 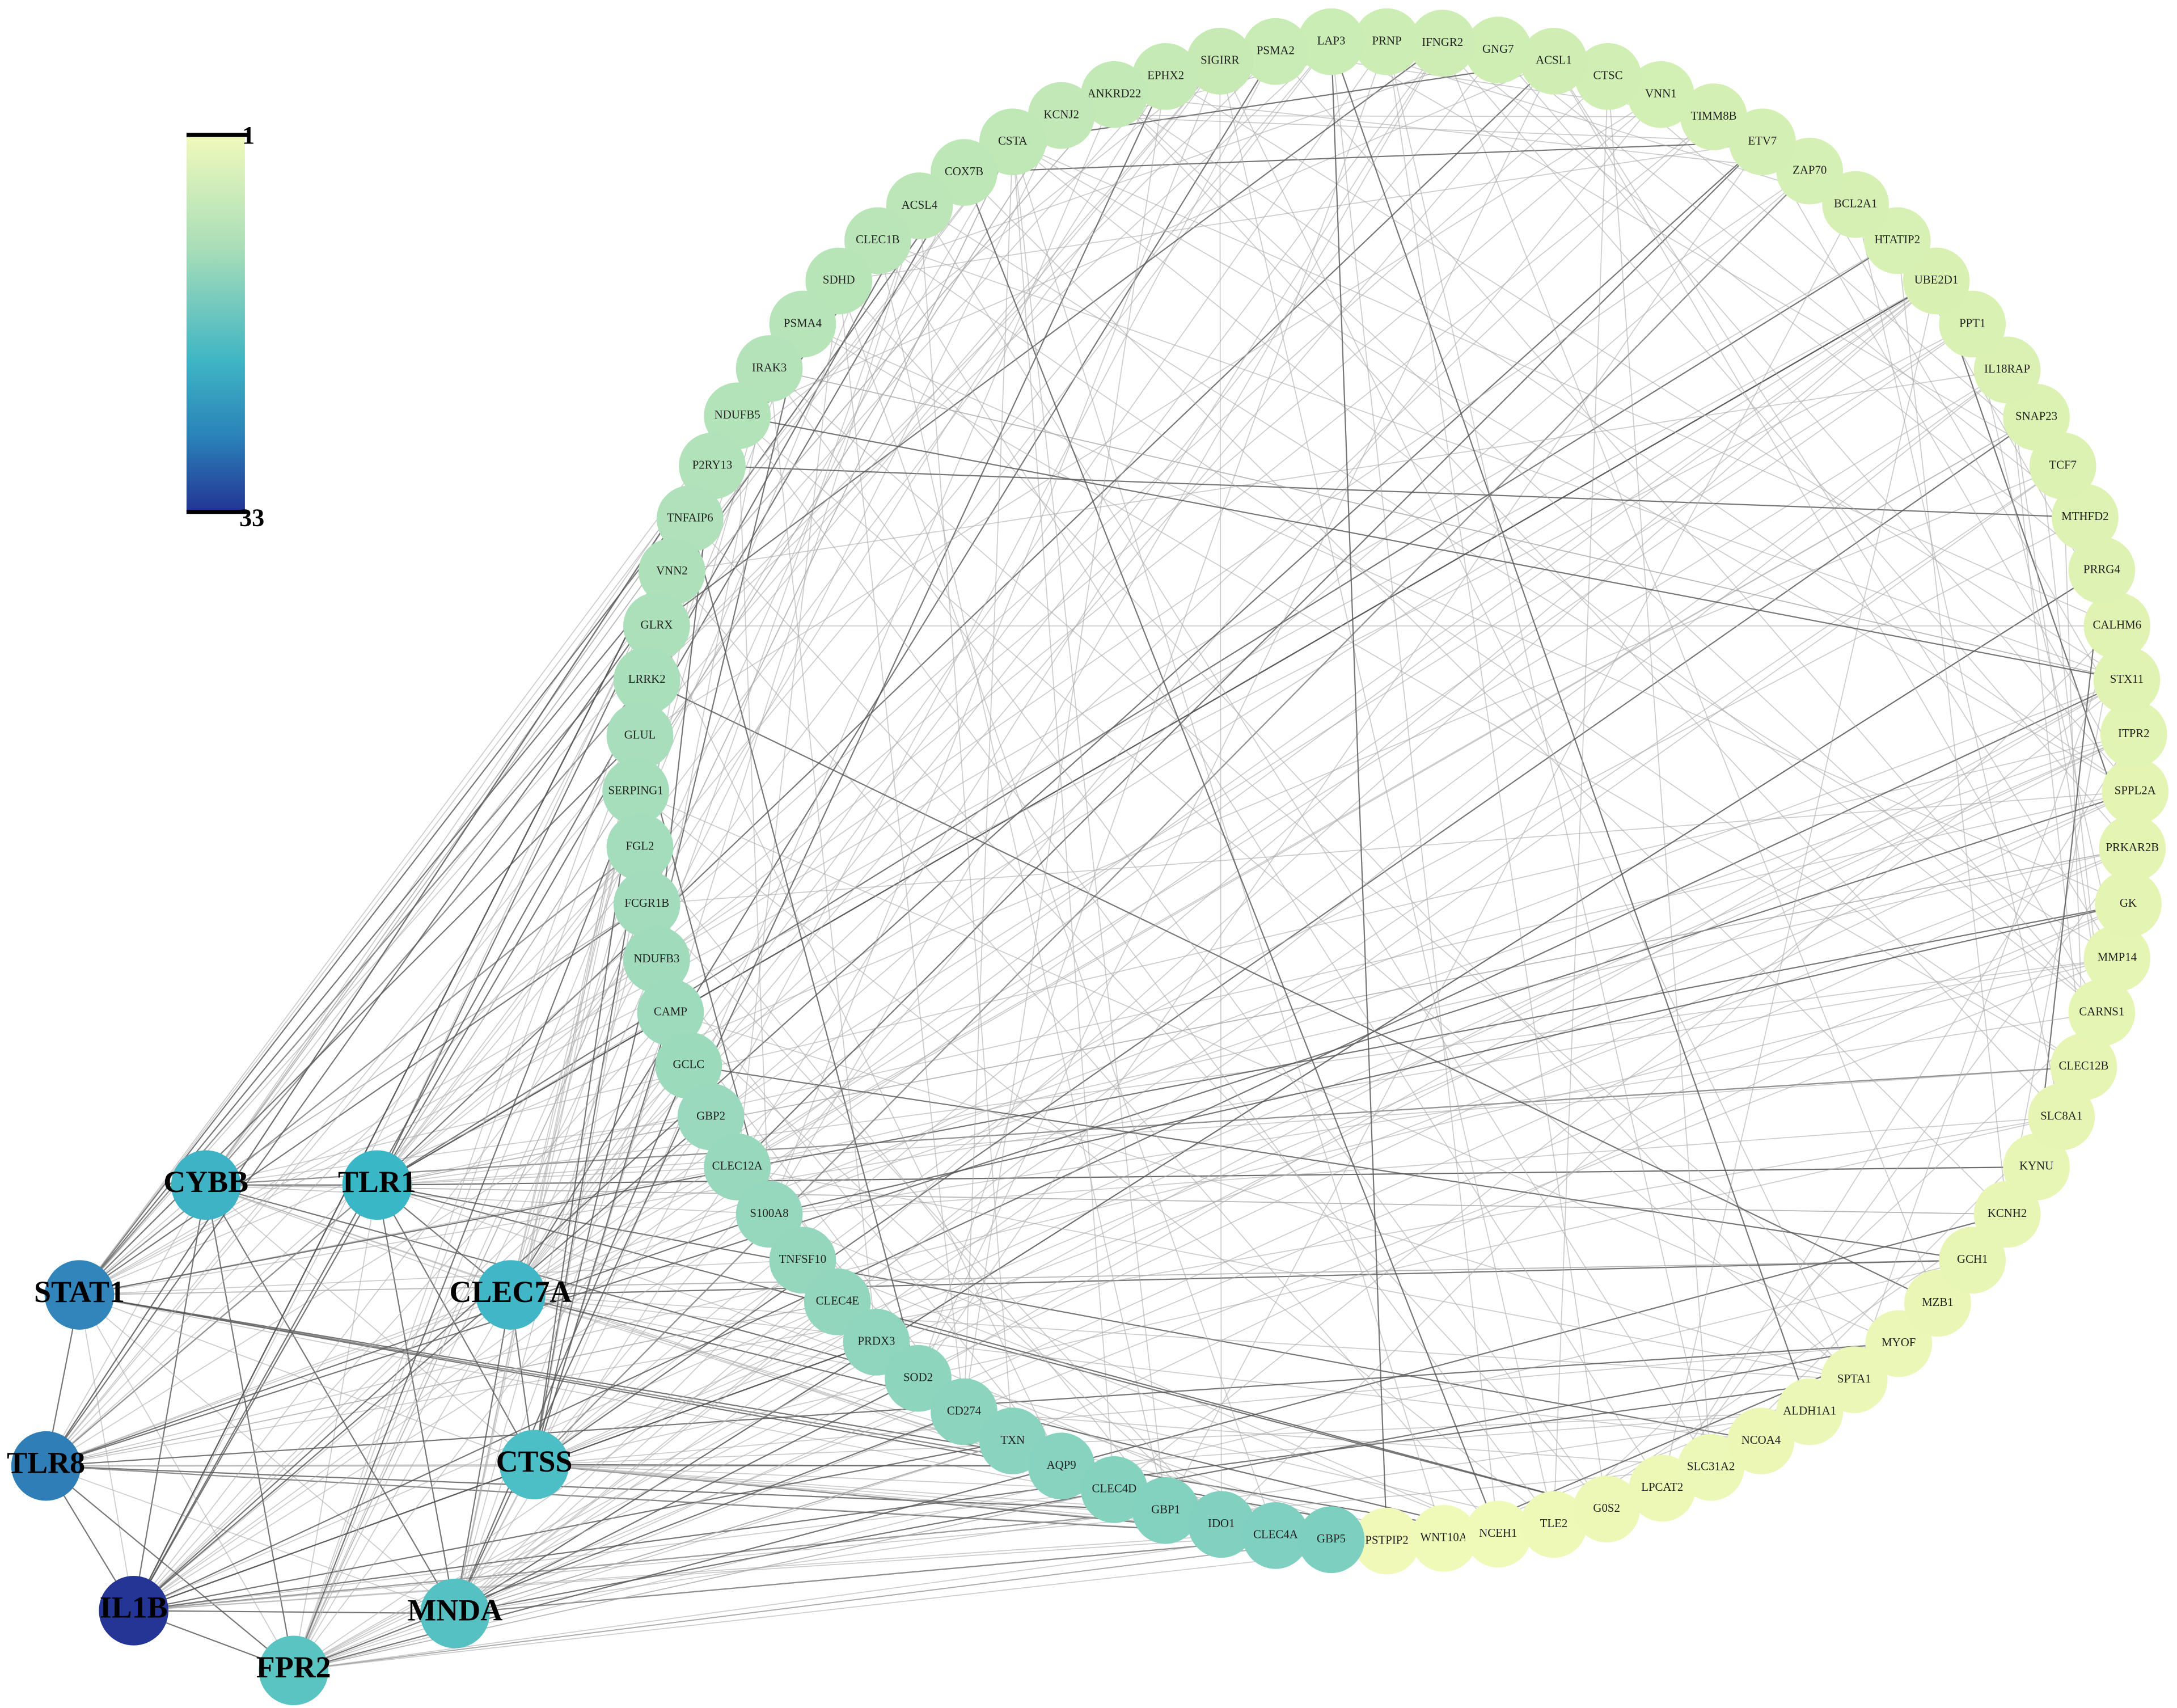 What do you see at coordinates (1114, 1488) in the screenshot?
I see `gene-label: CLEC4D` at bounding box center [1114, 1488].